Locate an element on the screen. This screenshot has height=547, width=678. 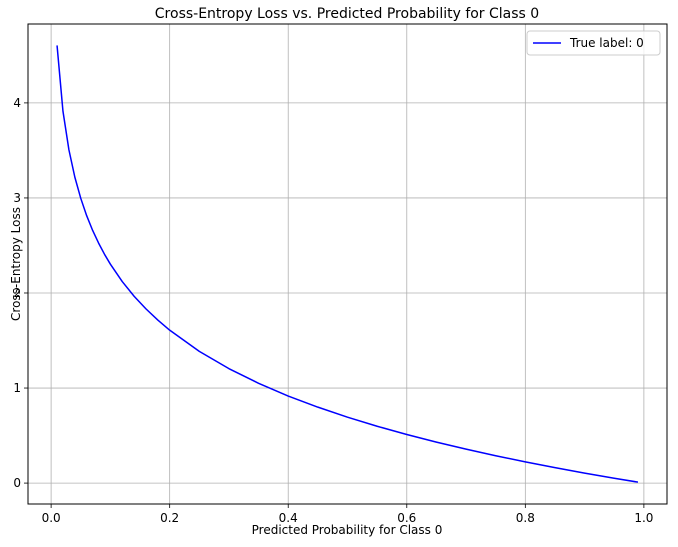
x-tick-label: 0.6 is located at coordinates (406, 518).